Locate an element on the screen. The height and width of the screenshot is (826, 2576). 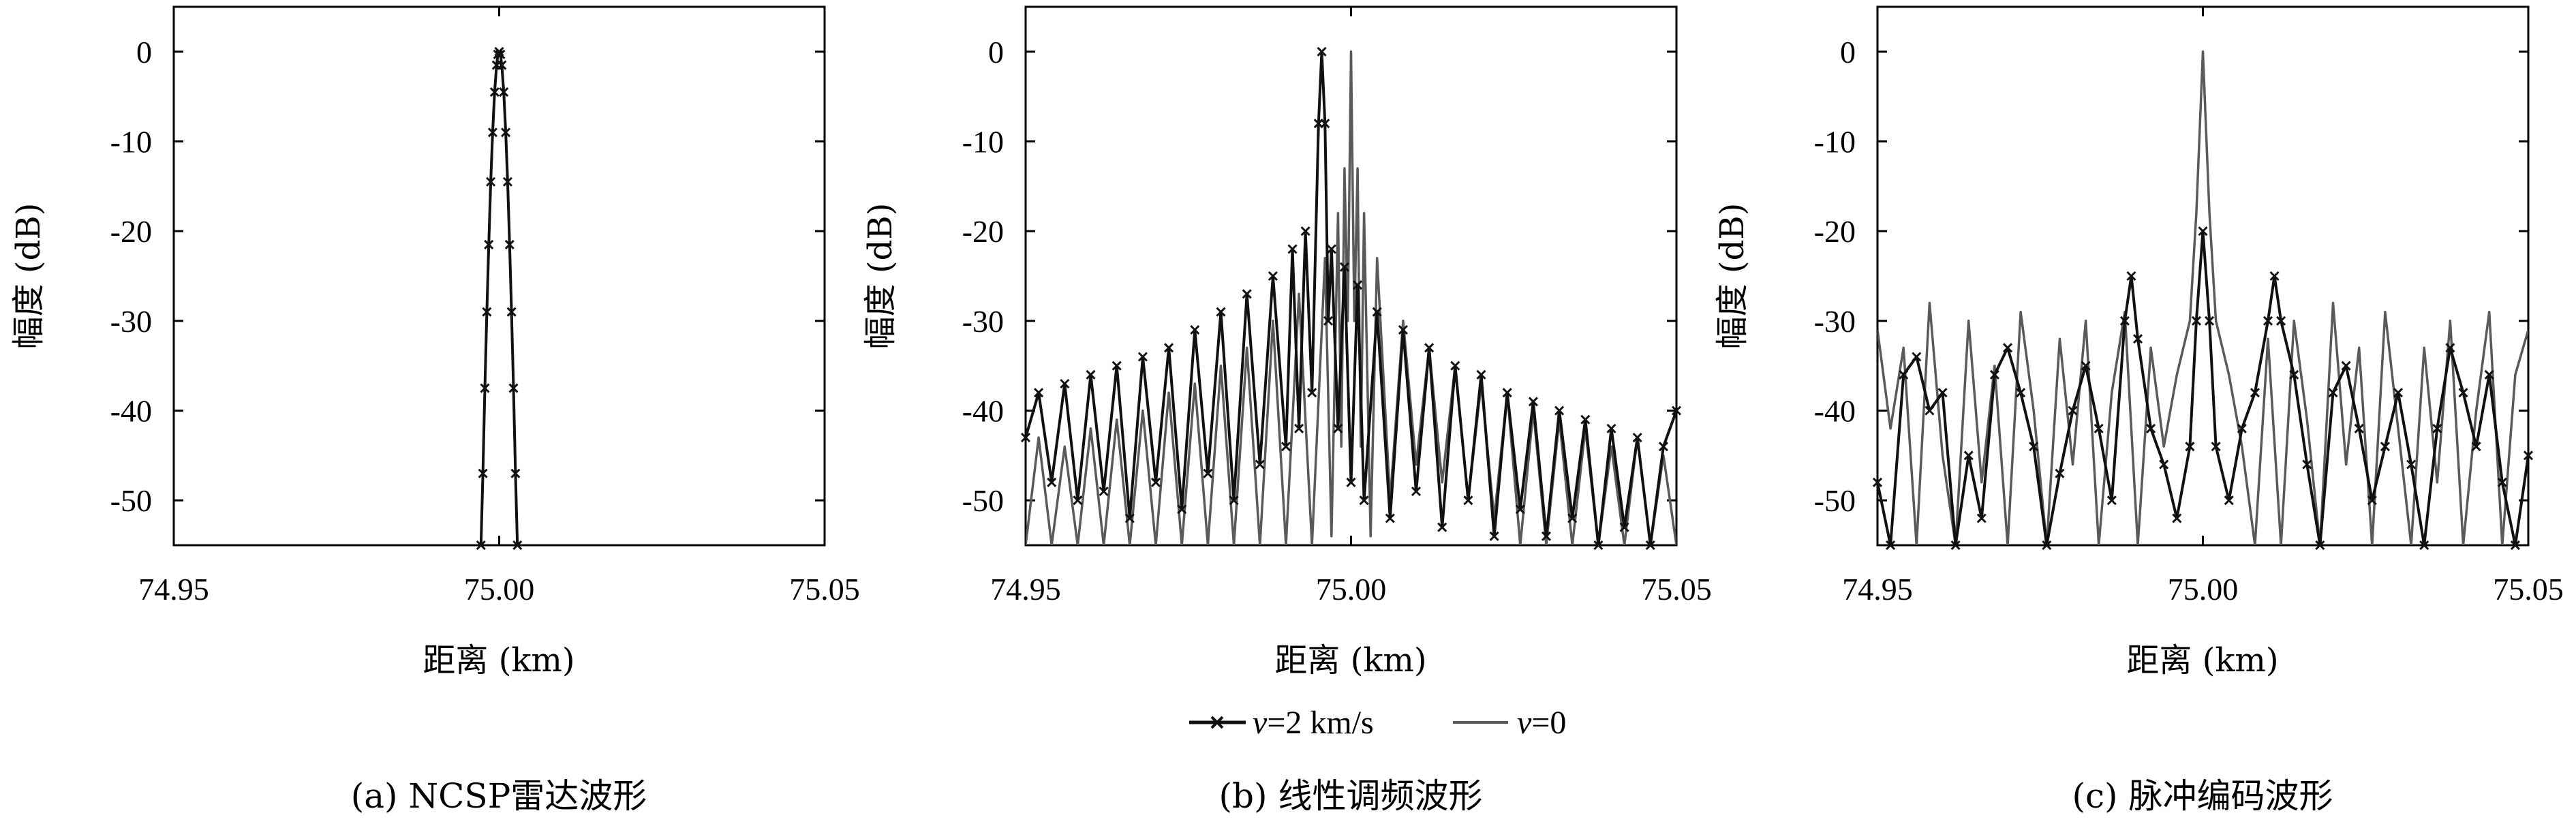
panel-c-ytick-label: -20 is located at coordinates (1835, 231).